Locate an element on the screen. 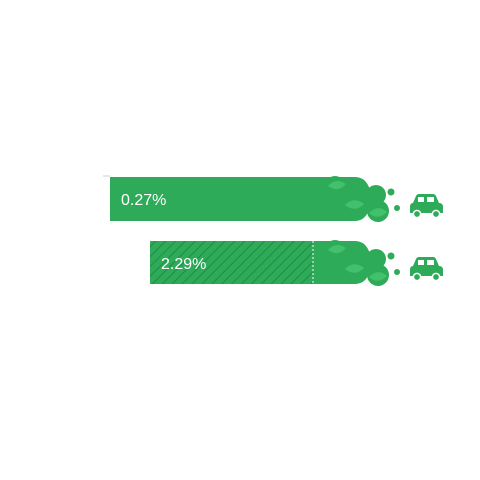  bar-1-hatched-segment is located at coordinates (231, 262).